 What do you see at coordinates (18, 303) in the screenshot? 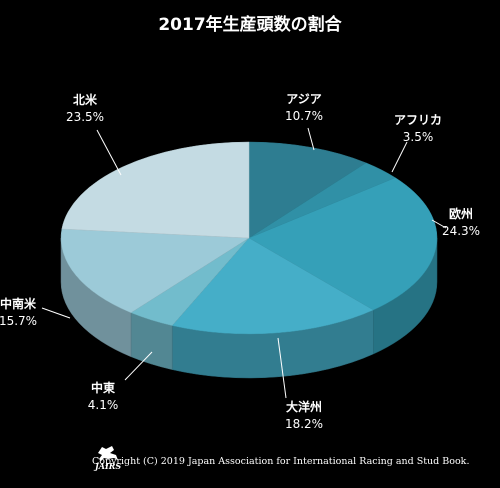
I see `slice-label-5: 中南米` at bounding box center [18, 303].